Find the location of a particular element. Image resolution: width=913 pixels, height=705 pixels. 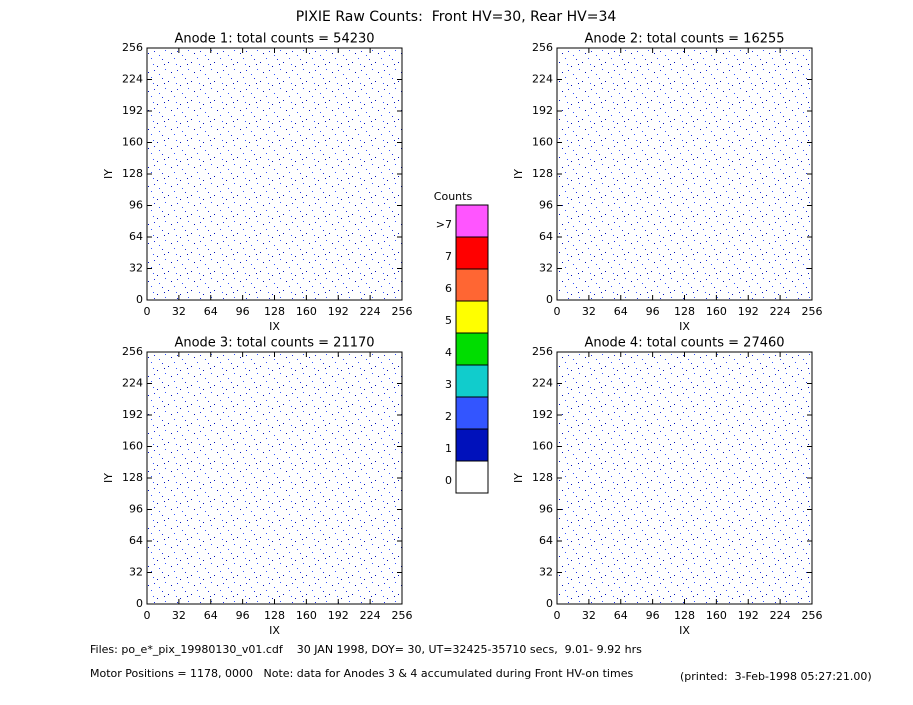

colorbar-label: 1 is located at coordinates (448, 448).